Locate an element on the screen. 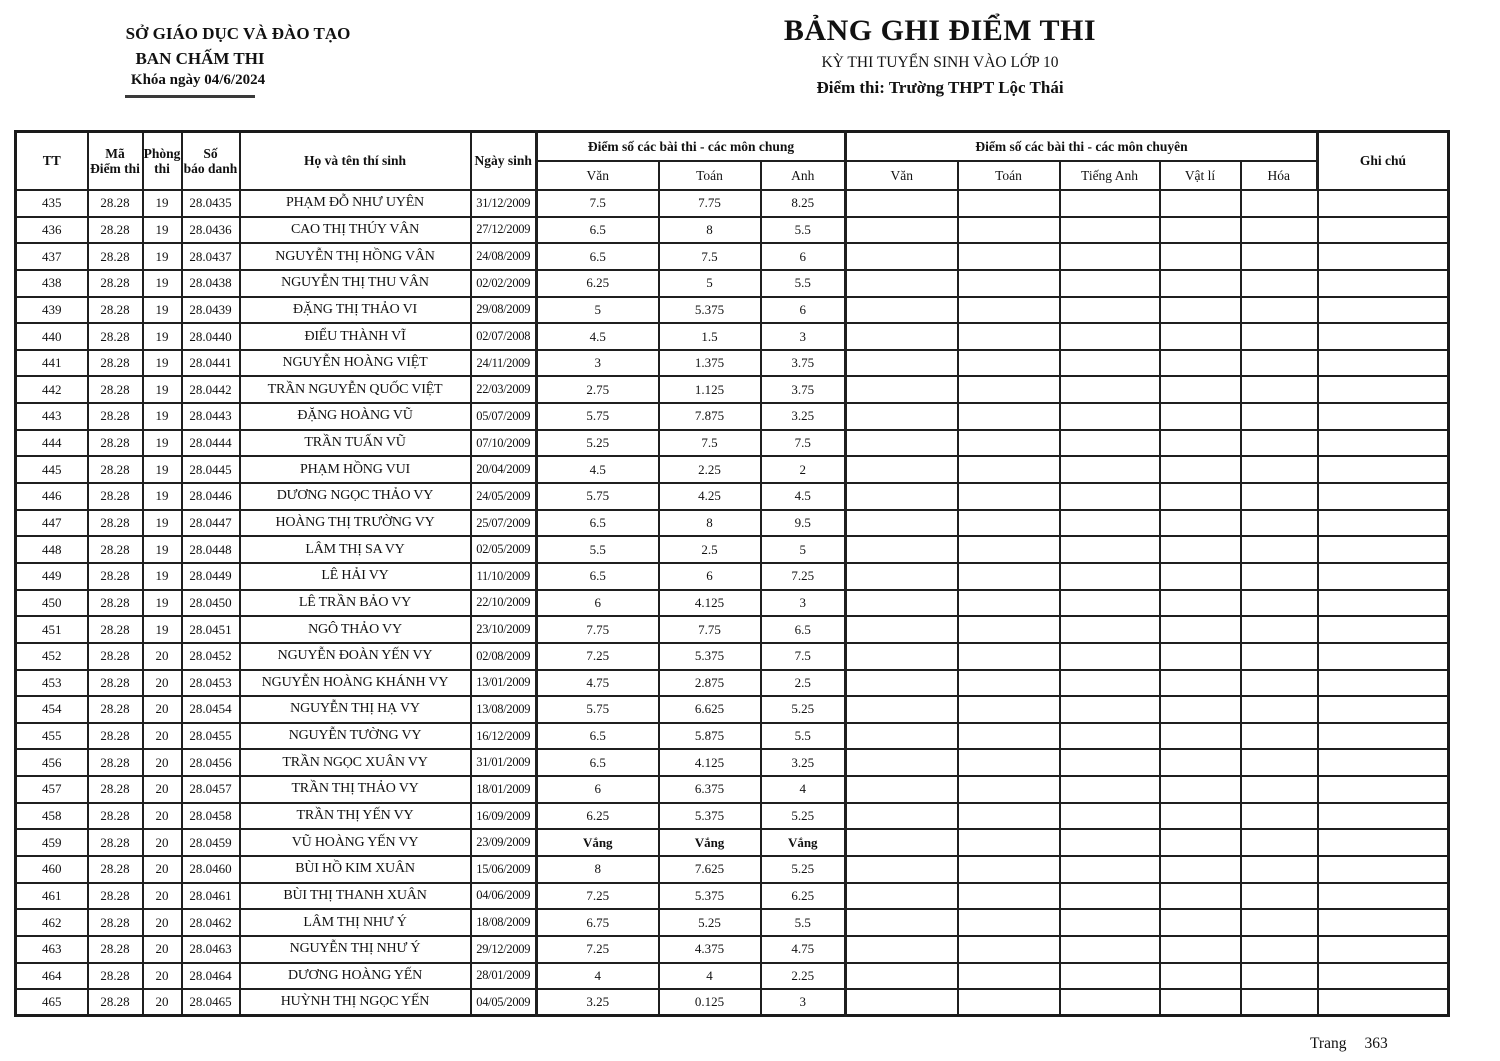 The width and height of the screenshot is (1500, 1061). sub-header-van: Văn is located at coordinates (597, 175).